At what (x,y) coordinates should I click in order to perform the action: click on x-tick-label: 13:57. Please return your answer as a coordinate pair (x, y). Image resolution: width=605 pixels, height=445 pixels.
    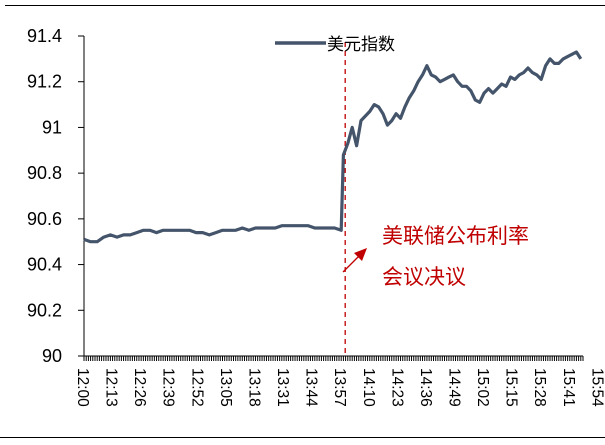
    Looking at the image, I should click on (339, 387).